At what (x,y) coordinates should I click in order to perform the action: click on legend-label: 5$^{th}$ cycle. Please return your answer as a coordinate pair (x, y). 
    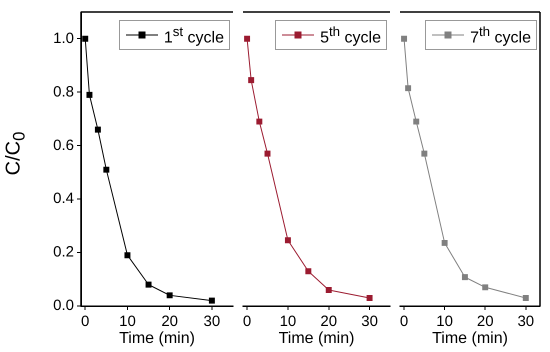
    Looking at the image, I should click on (350, 35).